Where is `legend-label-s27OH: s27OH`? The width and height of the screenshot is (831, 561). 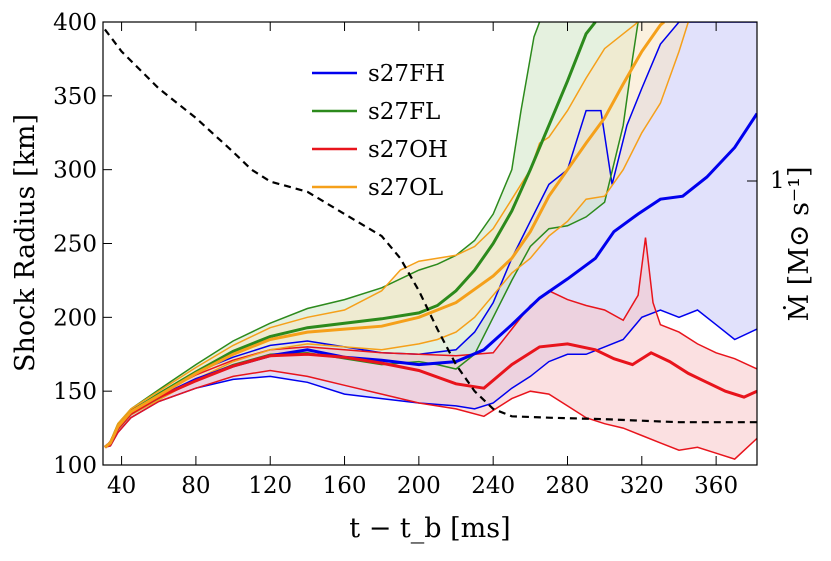 legend-label-s27OH: s27OH is located at coordinates (408, 150).